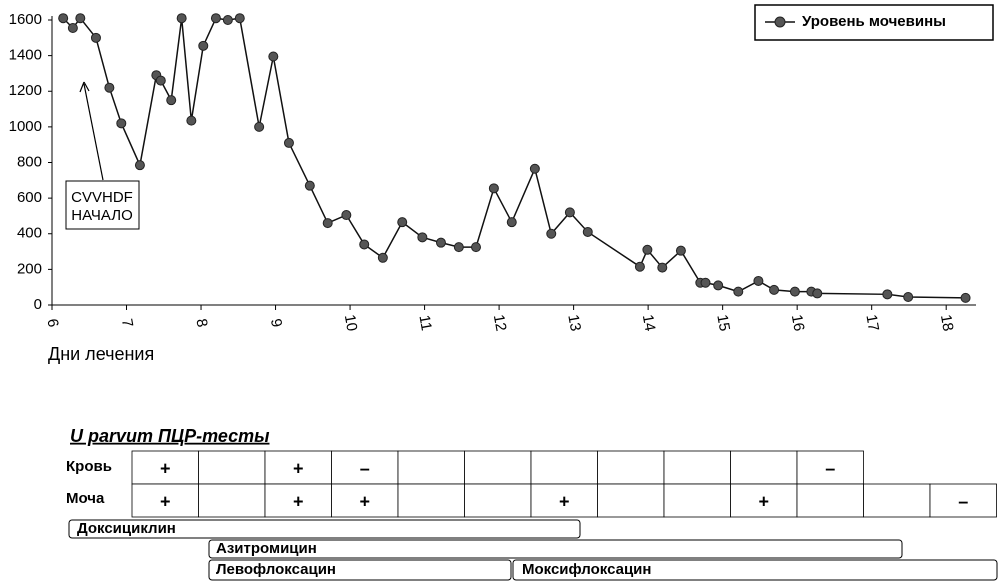 The width and height of the screenshot is (1000, 586). Describe the element at coordinates (351, 322) in the screenshot. I see `x-tick-label: 10` at that location.